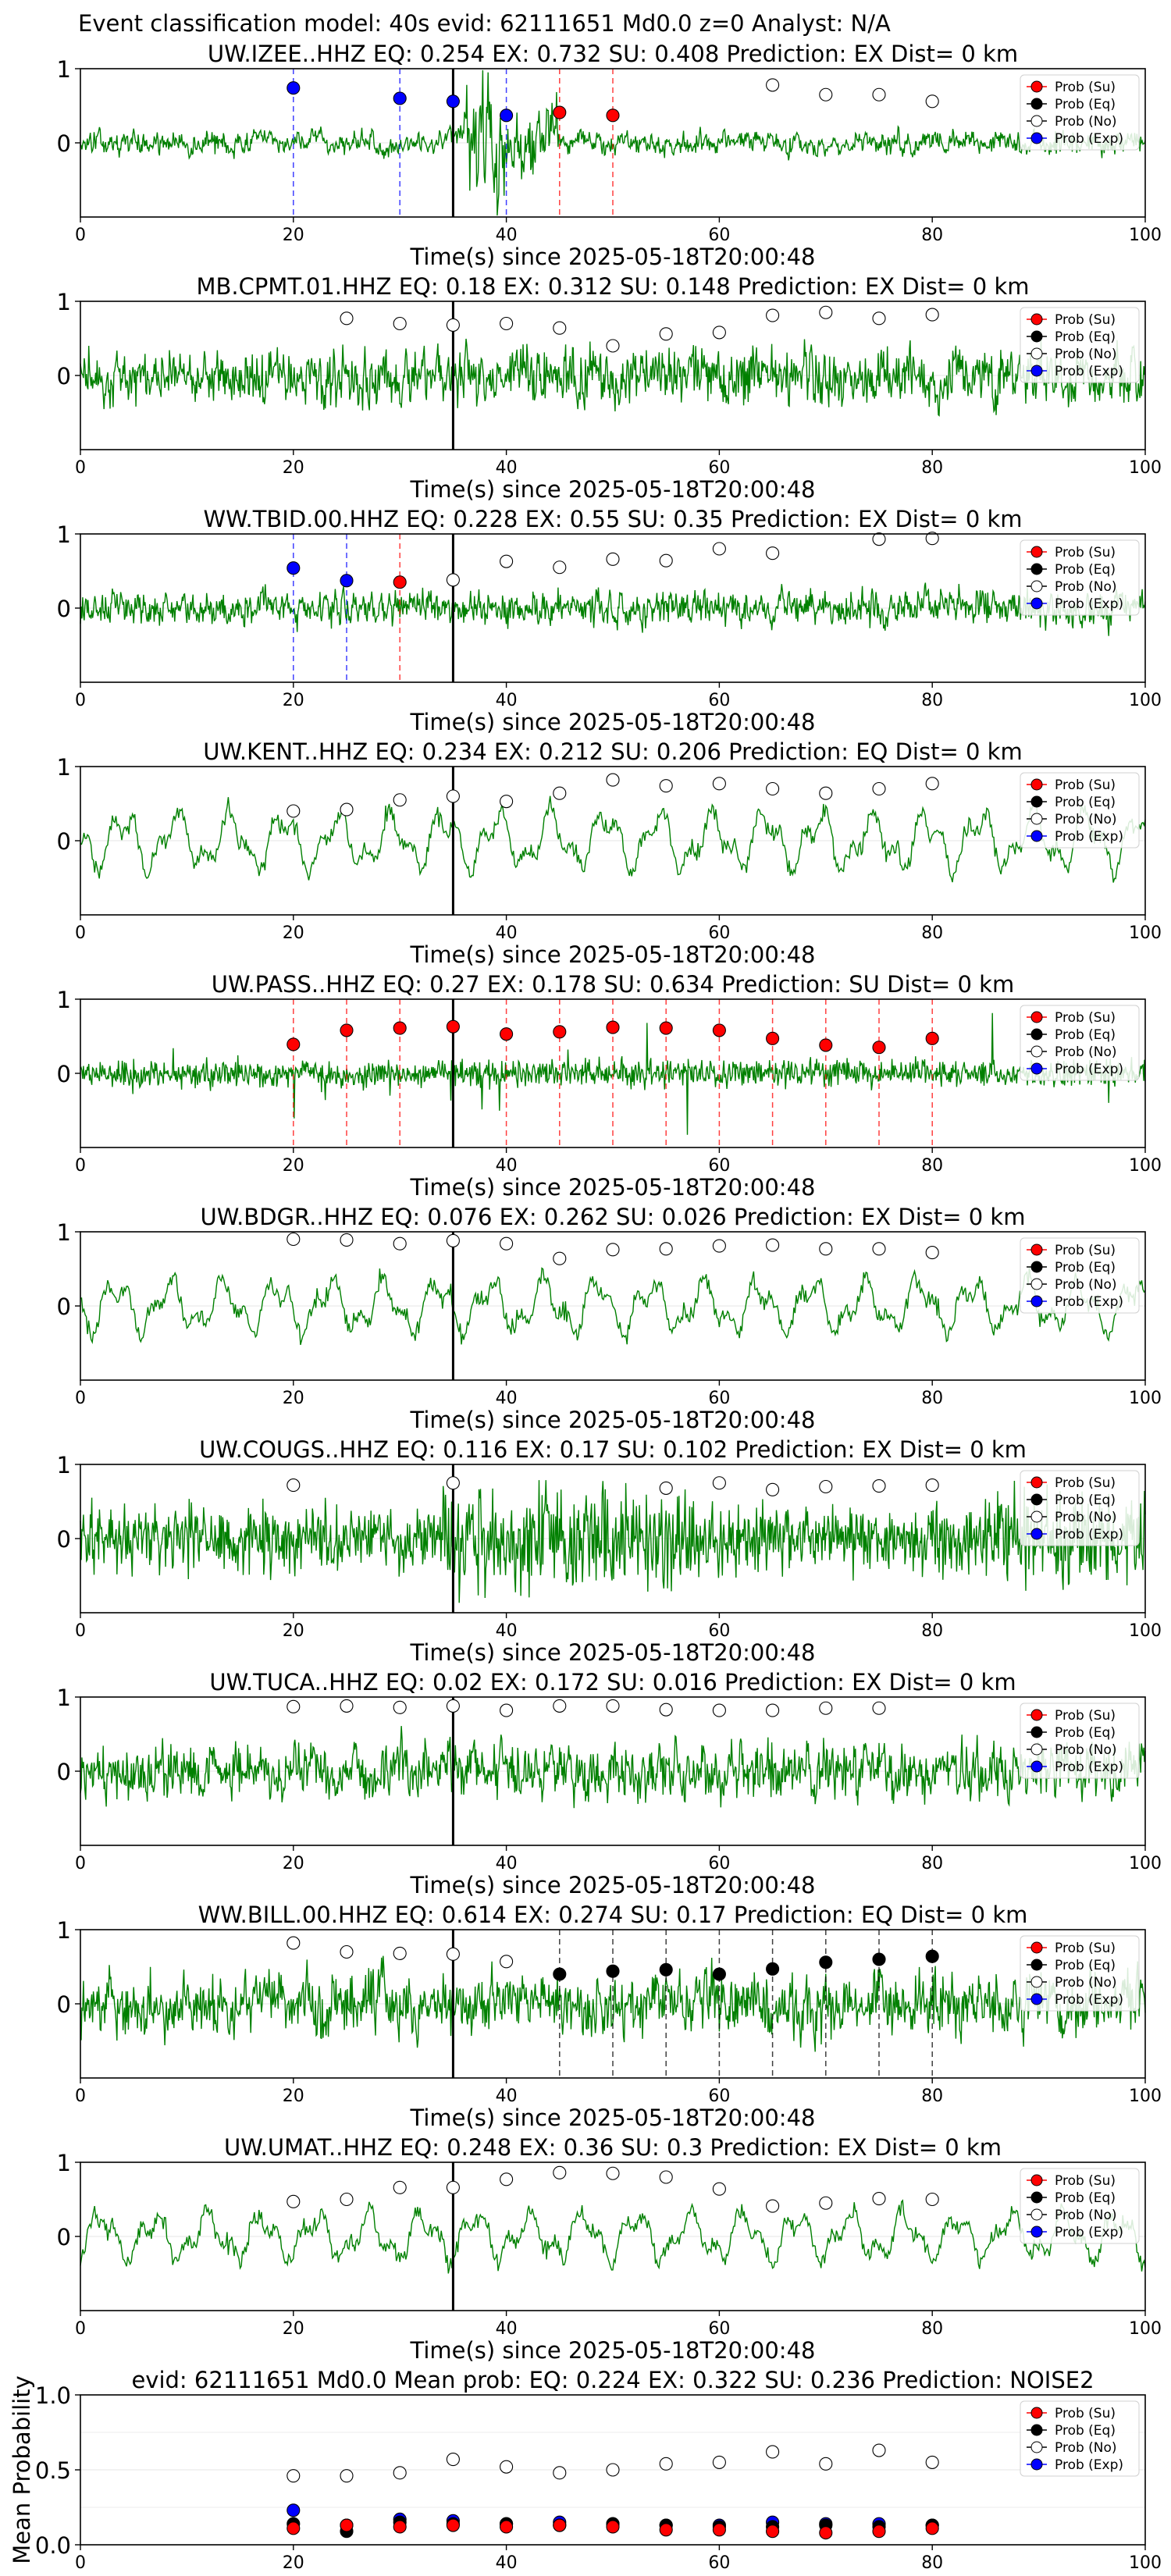  I want to click on prob-point-eq, so click(560, 1974).